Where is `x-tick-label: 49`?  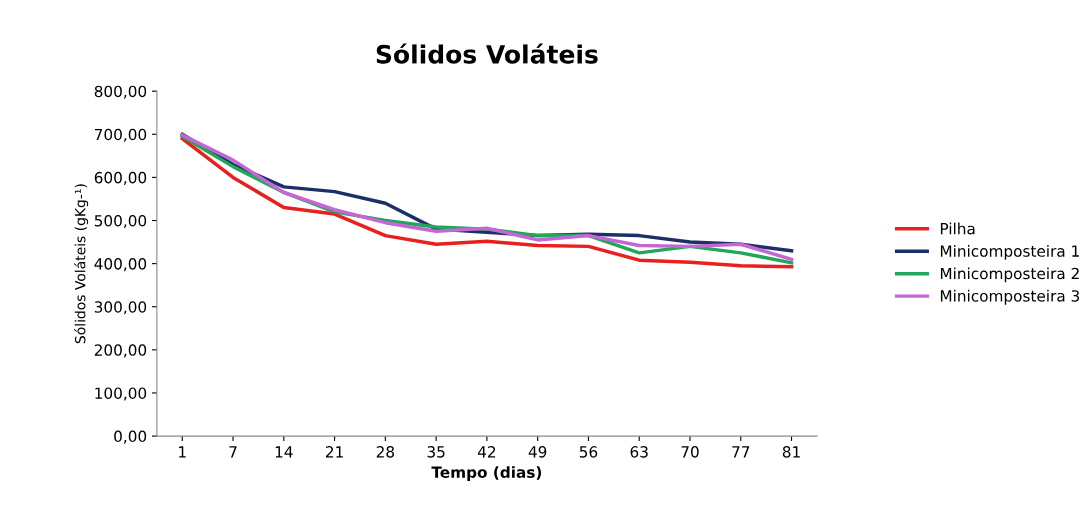 x-tick-label: 49 is located at coordinates (537, 452).